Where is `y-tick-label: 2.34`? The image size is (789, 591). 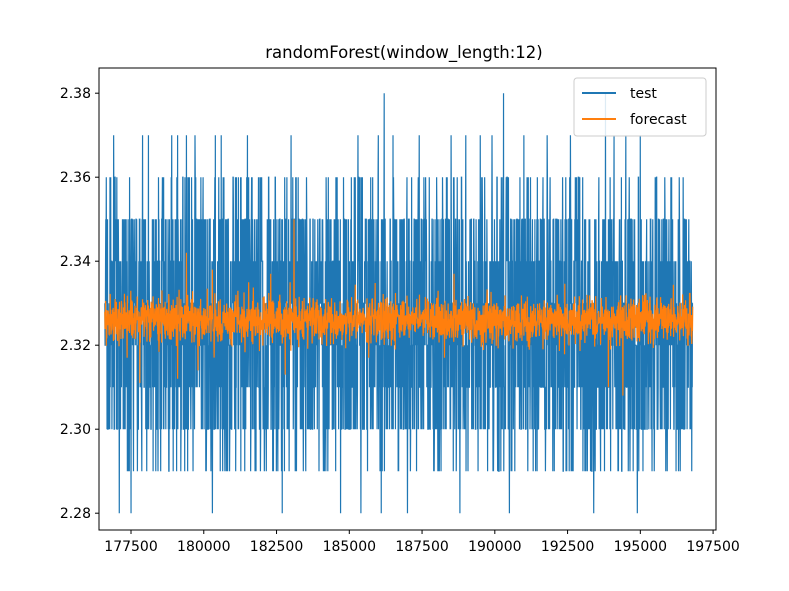 y-tick-label: 2.34 is located at coordinates (75, 262).